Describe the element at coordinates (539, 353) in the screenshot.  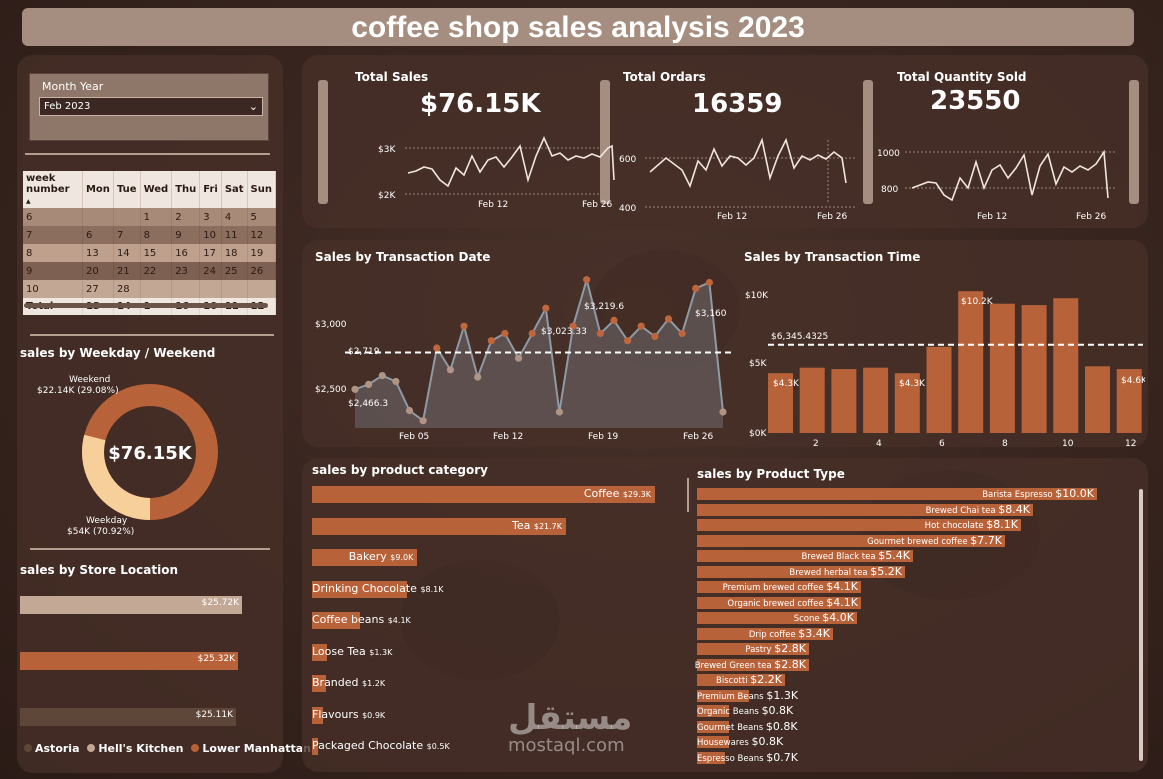
I see `sales-area` at that location.